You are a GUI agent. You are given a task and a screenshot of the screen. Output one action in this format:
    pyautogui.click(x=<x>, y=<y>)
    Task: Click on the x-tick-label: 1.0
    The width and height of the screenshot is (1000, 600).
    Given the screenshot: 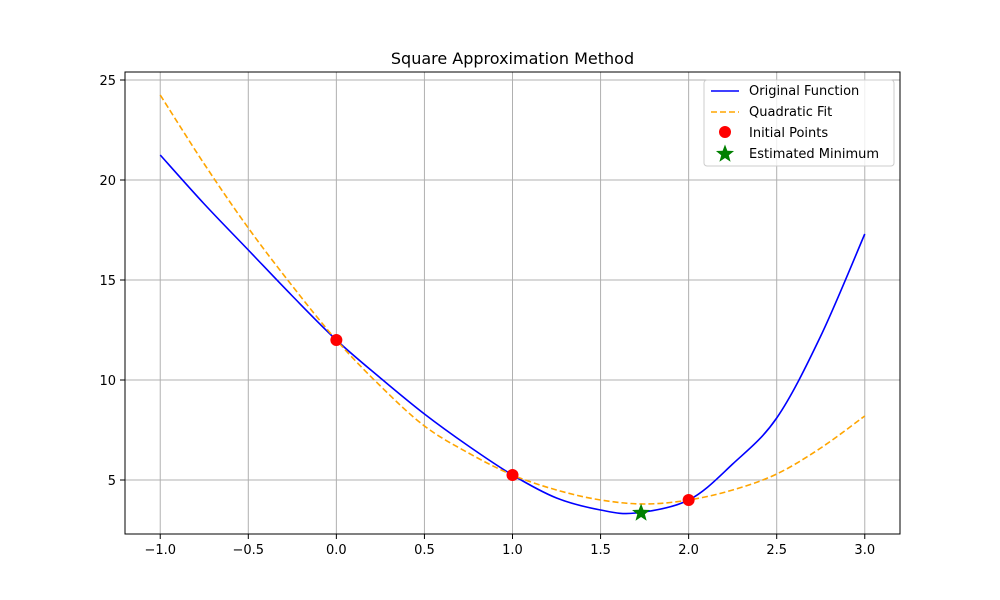 What is the action you would take?
    pyautogui.click(x=512, y=550)
    